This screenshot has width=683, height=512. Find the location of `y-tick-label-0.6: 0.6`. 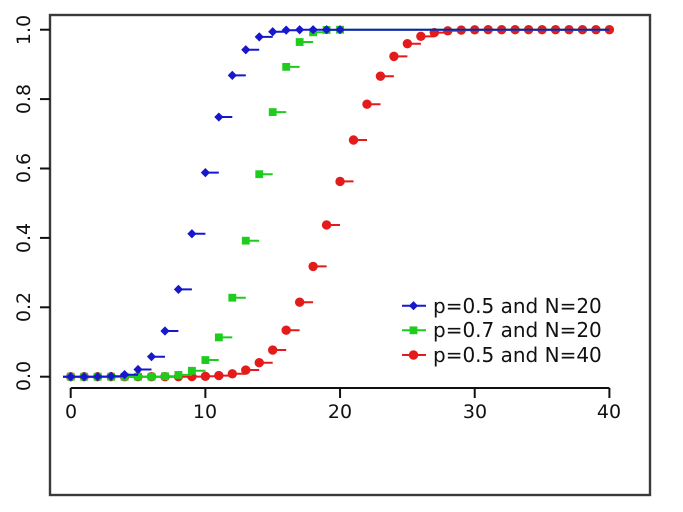

y-tick-label-0.6: 0.6 is located at coordinates (24, 168).